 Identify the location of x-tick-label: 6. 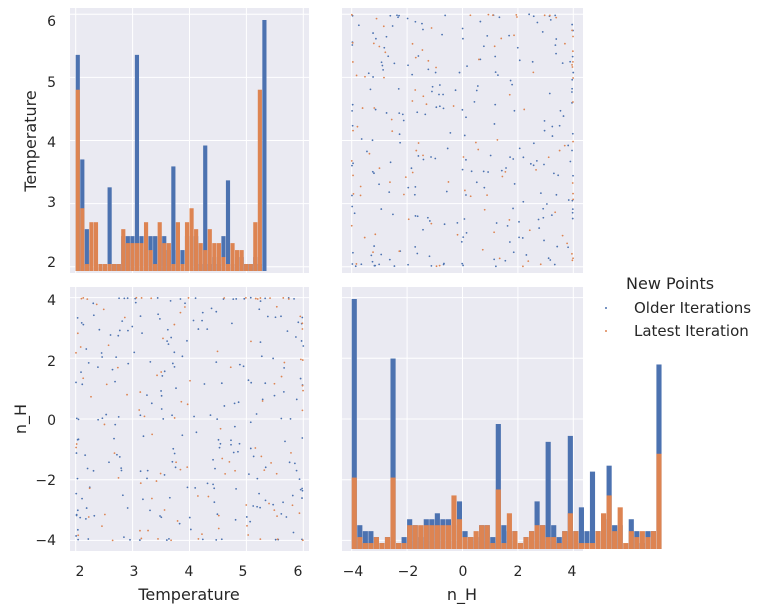
(298, 572).